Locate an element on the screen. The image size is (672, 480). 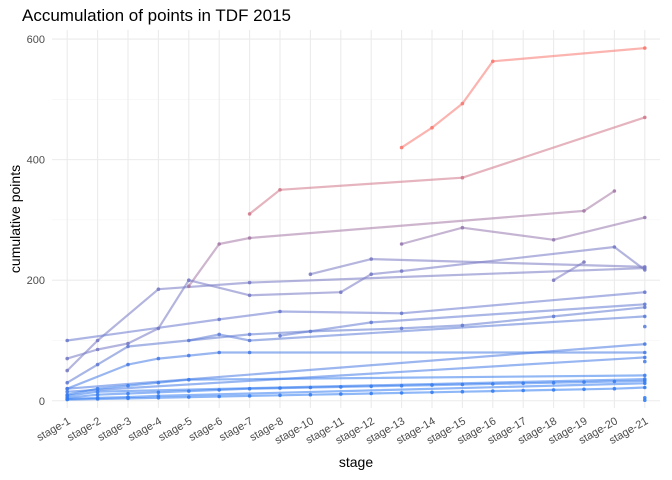
x-tick-label: stage-7 is located at coordinates (236, 429).